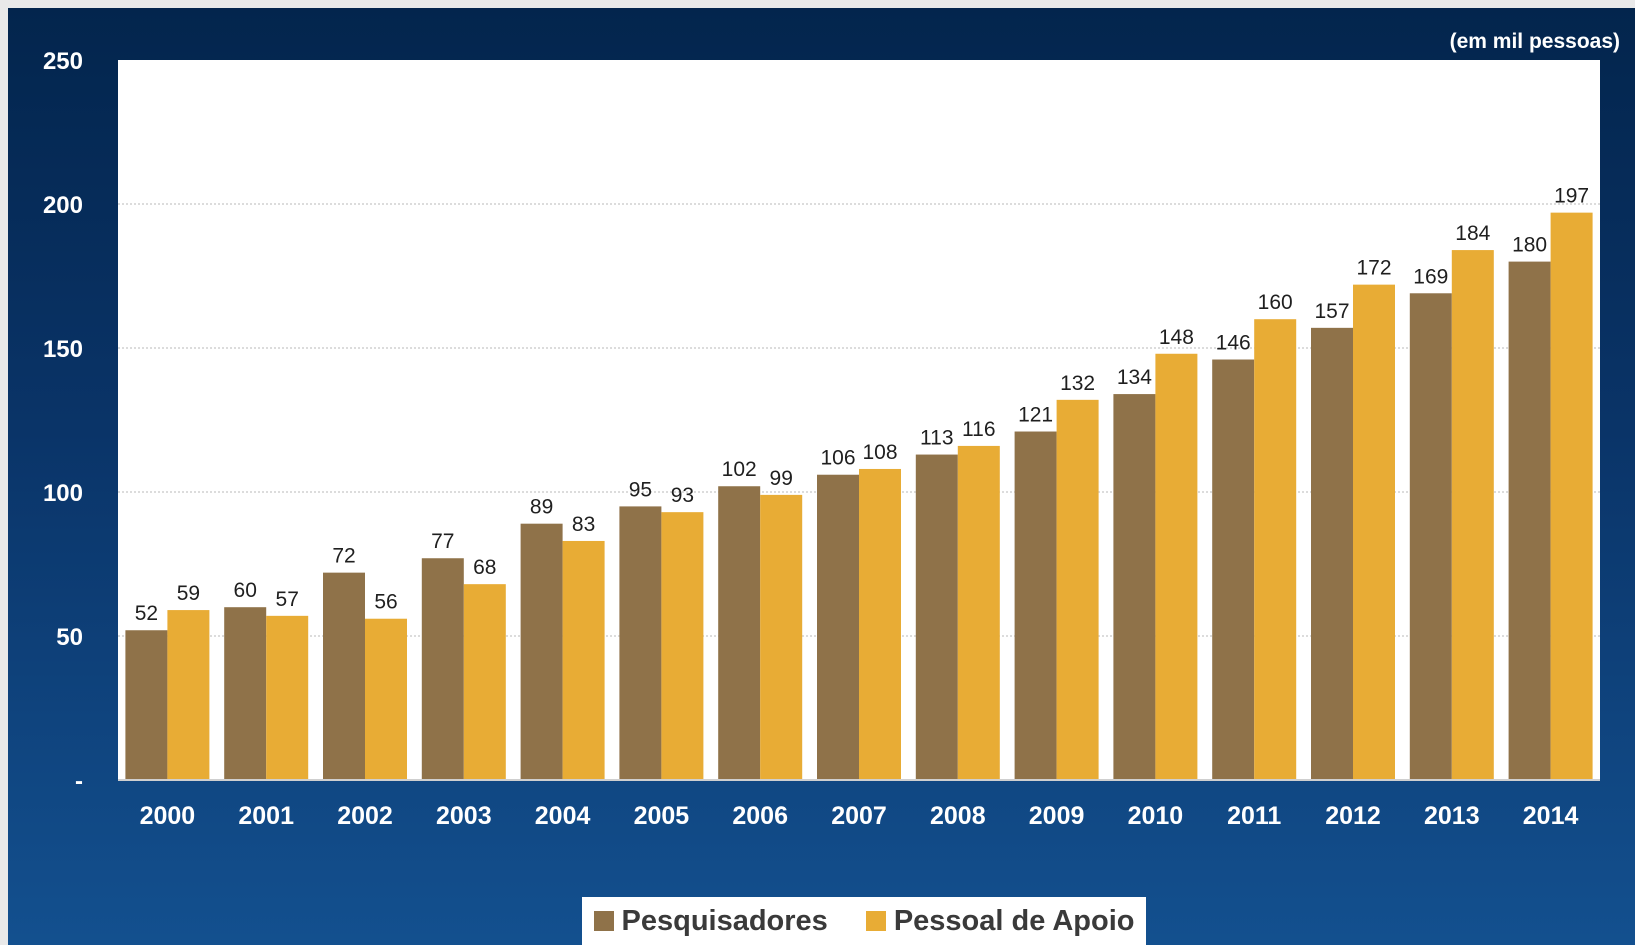  I want to click on y-tick-label-50: 50, so click(69, 637).